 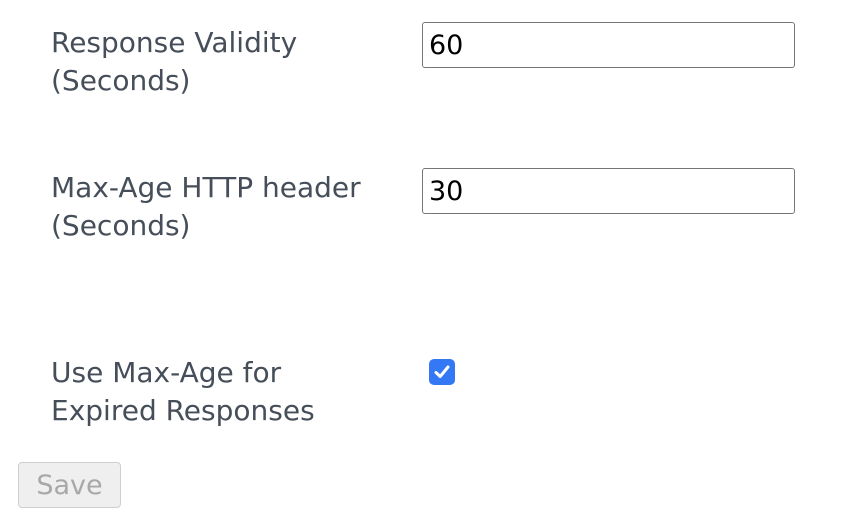 I want to click on use-max-age-label: Use Max-Age for Expired Responses, so click(x=183, y=391).